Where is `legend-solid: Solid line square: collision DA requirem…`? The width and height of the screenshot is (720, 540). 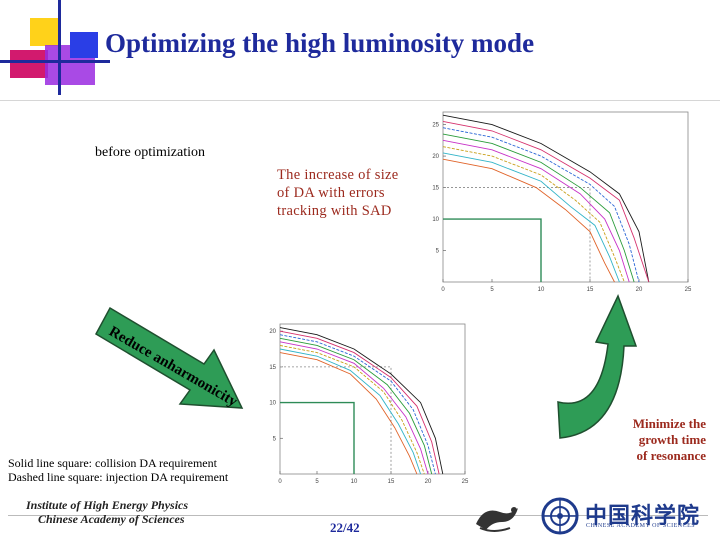 legend-solid: Solid line square: collision DA requirem… is located at coordinates (112, 463).